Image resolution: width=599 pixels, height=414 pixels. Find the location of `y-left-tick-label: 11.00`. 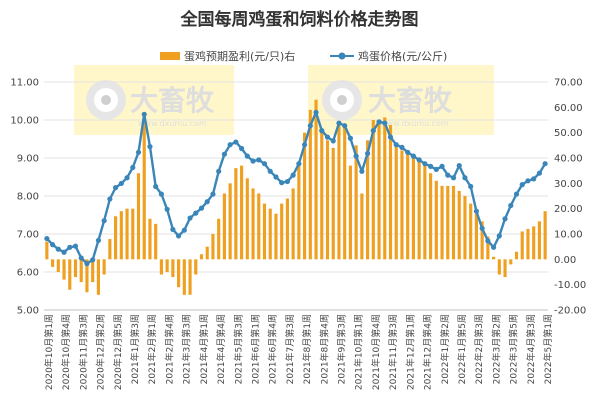

y-left-tick-label: 11.00 is located at coordinates (24, 83).